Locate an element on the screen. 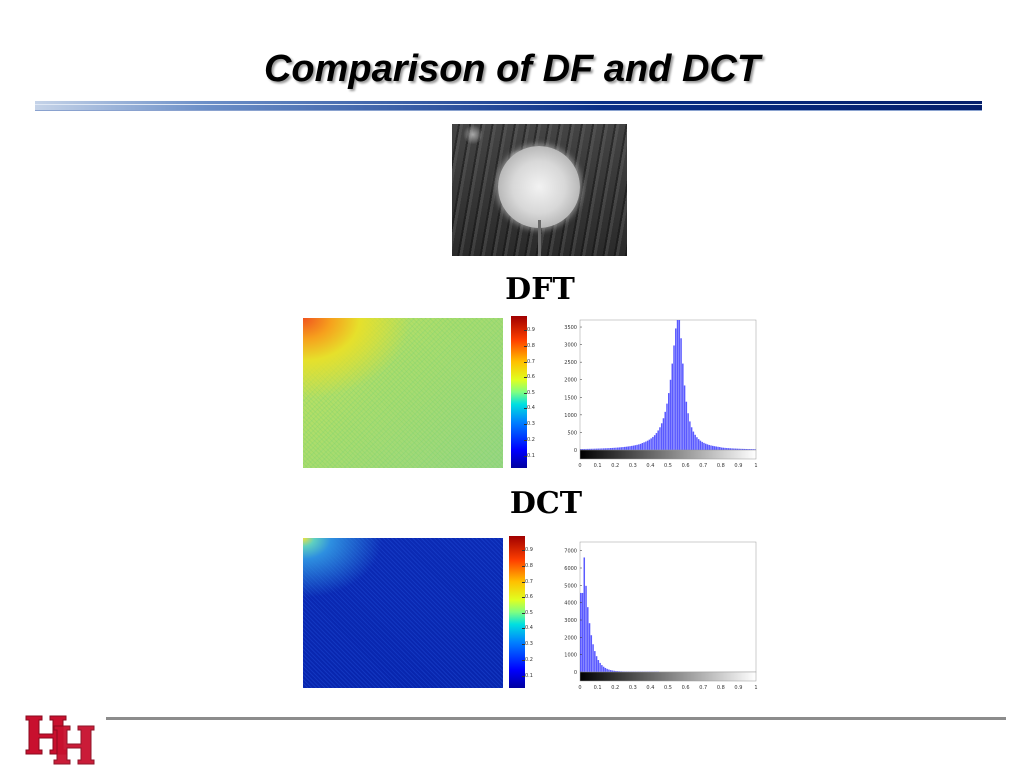 The height and width of the screenshot is (768, 1024). y-tick-label: 6000 is located at coordinates (570, 569).